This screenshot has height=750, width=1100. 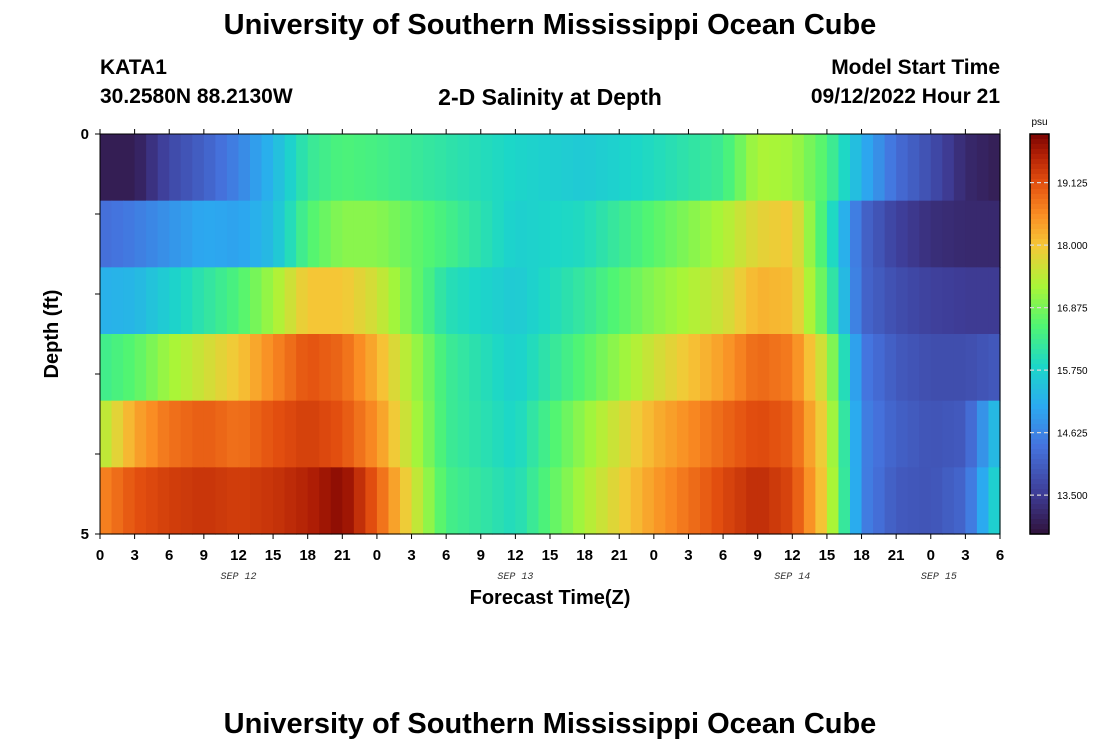 I want to click on x-tick-label: 0, so click(x=654, y=555).